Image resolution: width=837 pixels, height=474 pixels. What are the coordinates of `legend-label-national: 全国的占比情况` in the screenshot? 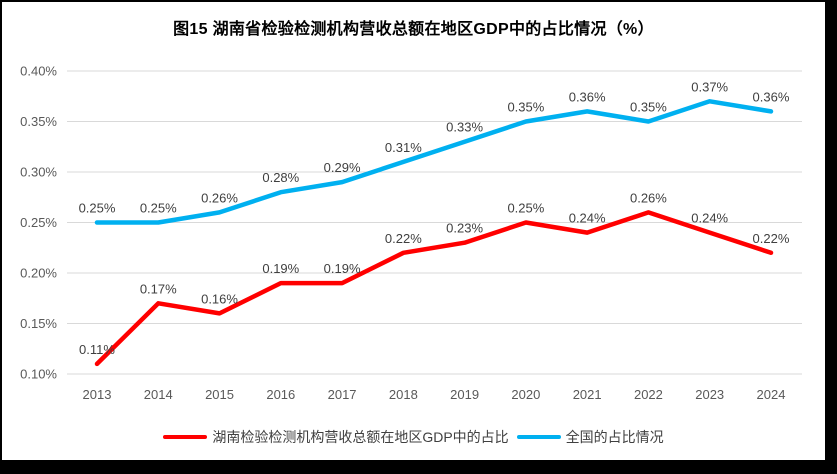 It's located at (614, 437).